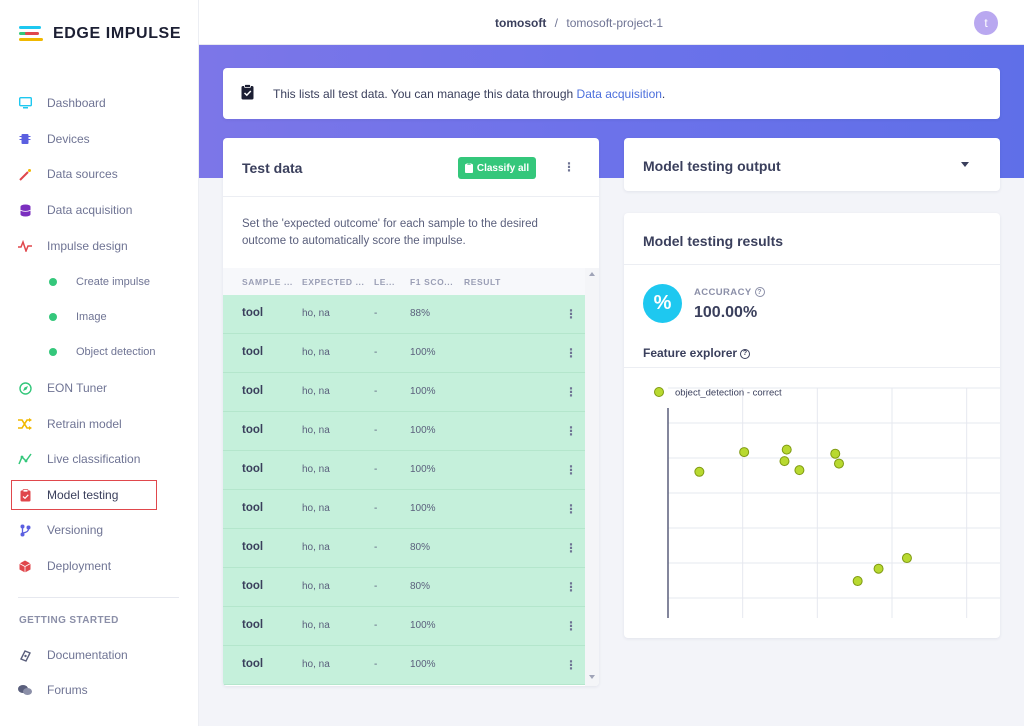 The height and width of the screenshot is (726, 1024). What do you see at coordinates (420, 313) in the screenshot?
I see `cell-f1: 88%` at bounding box center [420, 313].